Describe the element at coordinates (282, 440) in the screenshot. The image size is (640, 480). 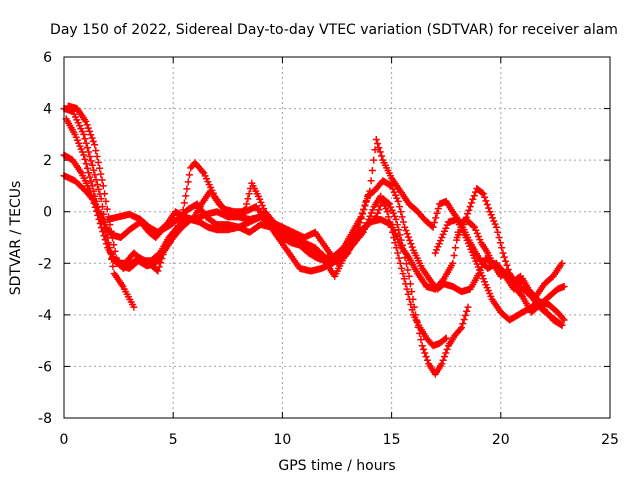
I see `x-tick-label: 10` at that location.